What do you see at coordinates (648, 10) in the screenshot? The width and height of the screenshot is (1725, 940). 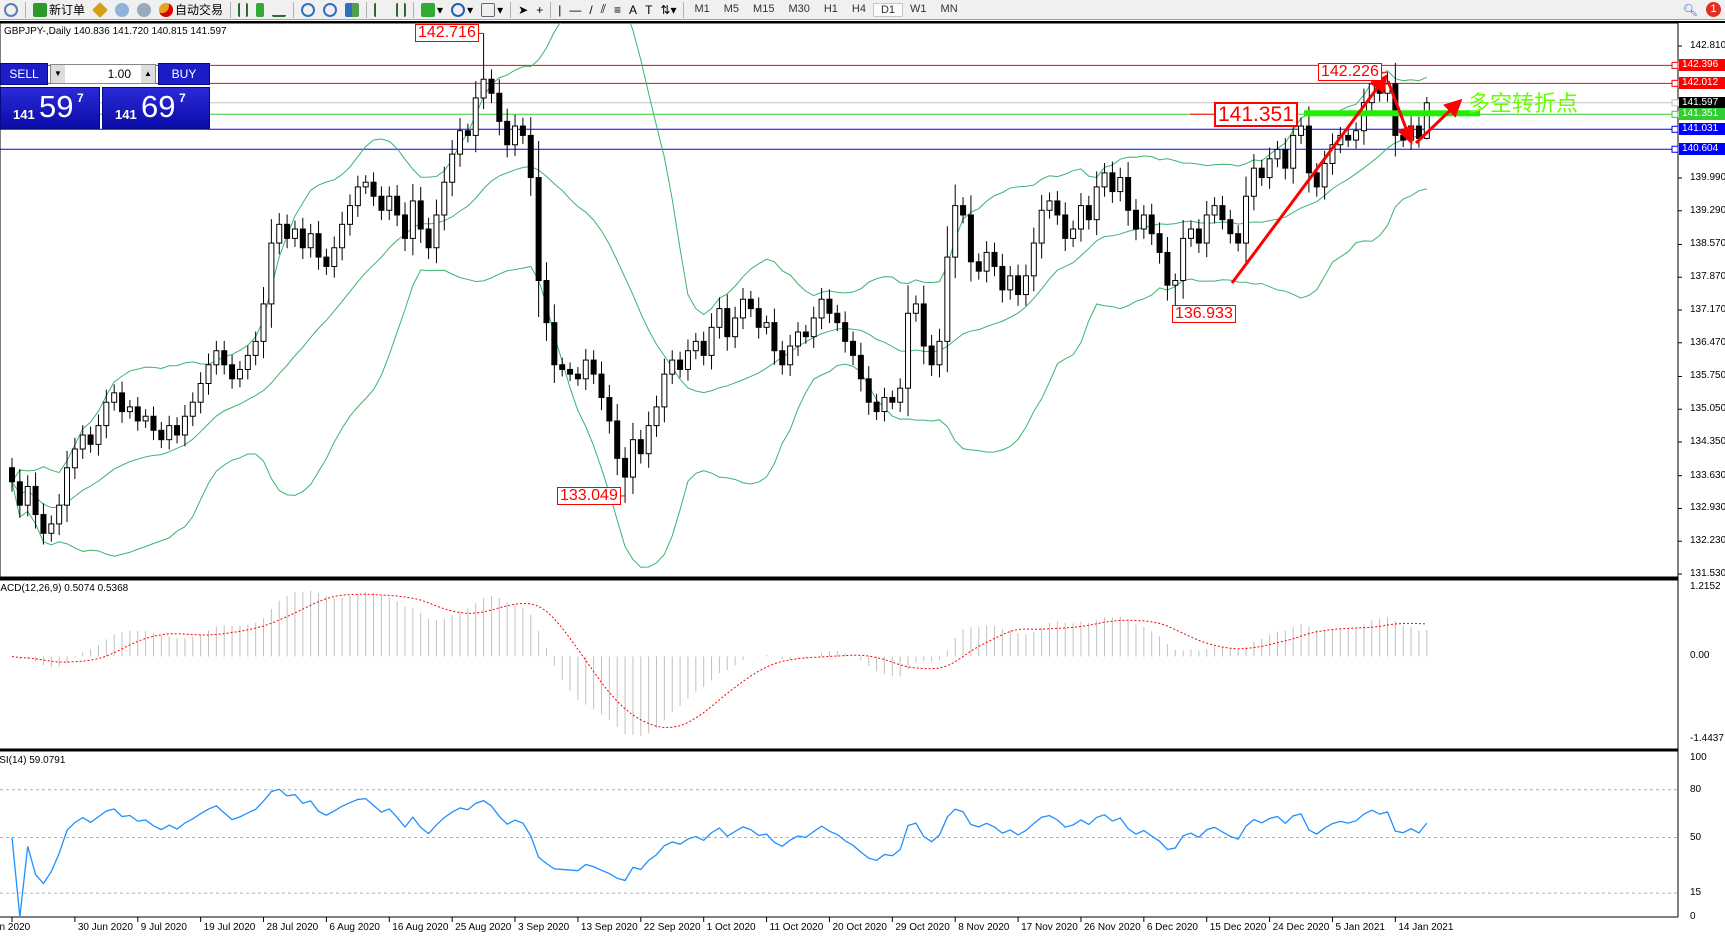 I see `text-label-button: T` at bounding box center [648, 10].